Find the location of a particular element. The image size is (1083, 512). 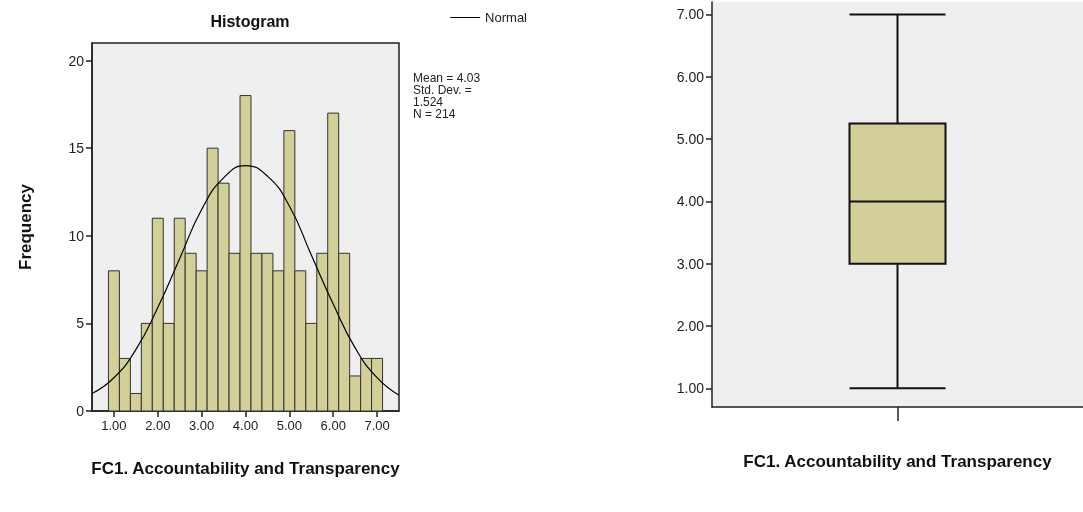

legend-label: Normal is located at coordinates (506, 17).